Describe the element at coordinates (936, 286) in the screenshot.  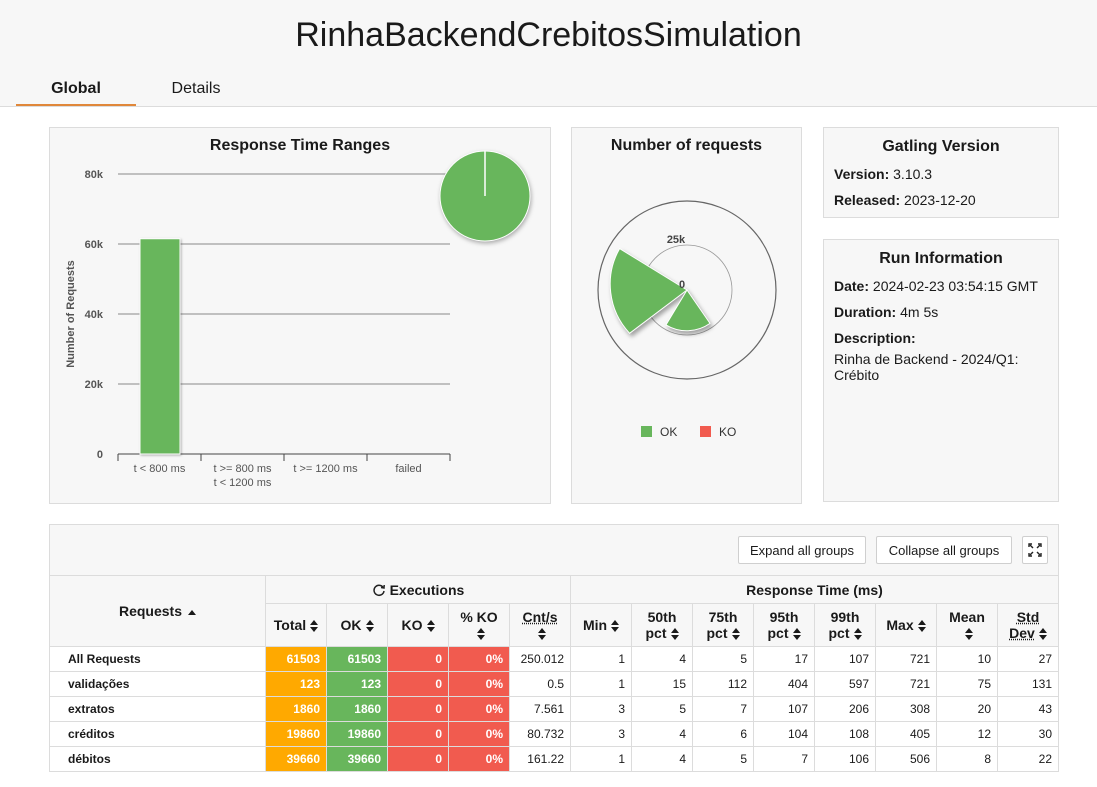
I see `date-row: Date: 2024-02-23 03:54:15 GMT` at that location.